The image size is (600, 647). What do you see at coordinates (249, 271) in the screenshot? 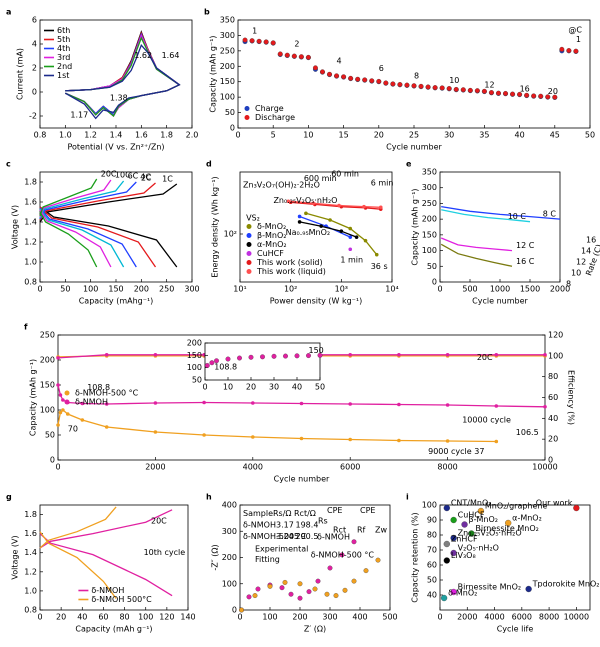
I see `legend-swatch` at bounding box center [249, 271].